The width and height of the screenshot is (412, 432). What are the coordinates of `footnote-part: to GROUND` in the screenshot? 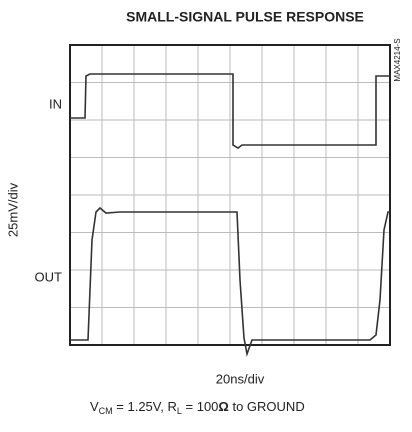 It's located at (267, 406).